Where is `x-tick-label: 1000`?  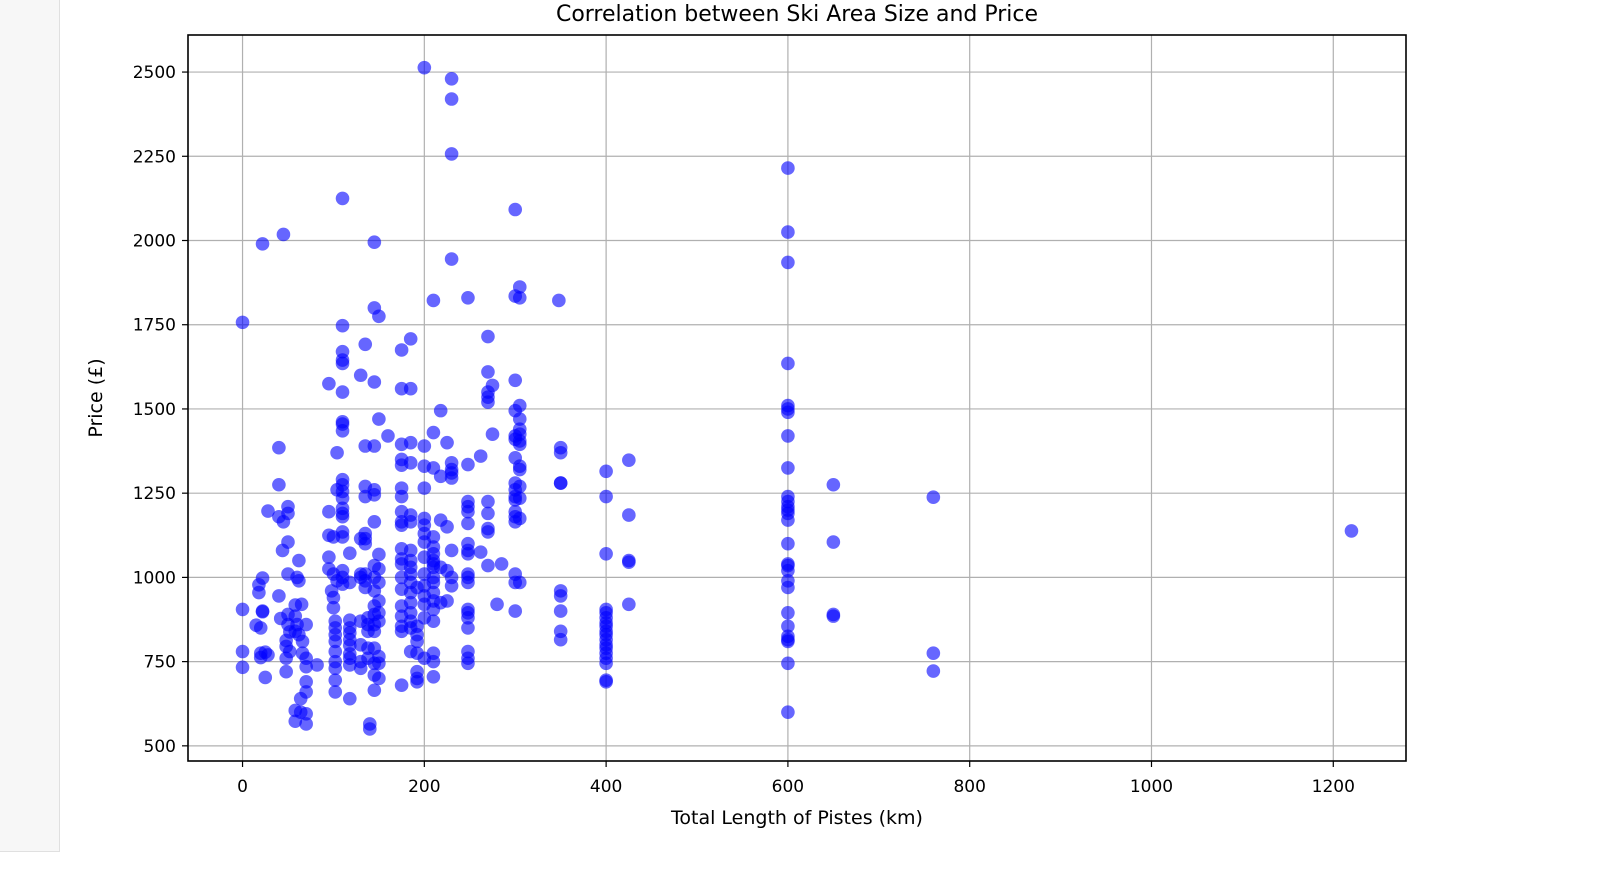
x-tick-label: 1000 is located at coordinates (1151, 787).